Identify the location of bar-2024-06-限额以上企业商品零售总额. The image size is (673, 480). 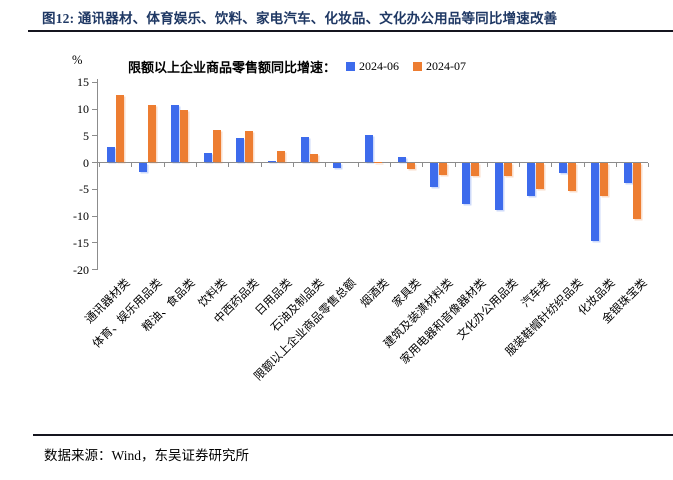
(336, 166).